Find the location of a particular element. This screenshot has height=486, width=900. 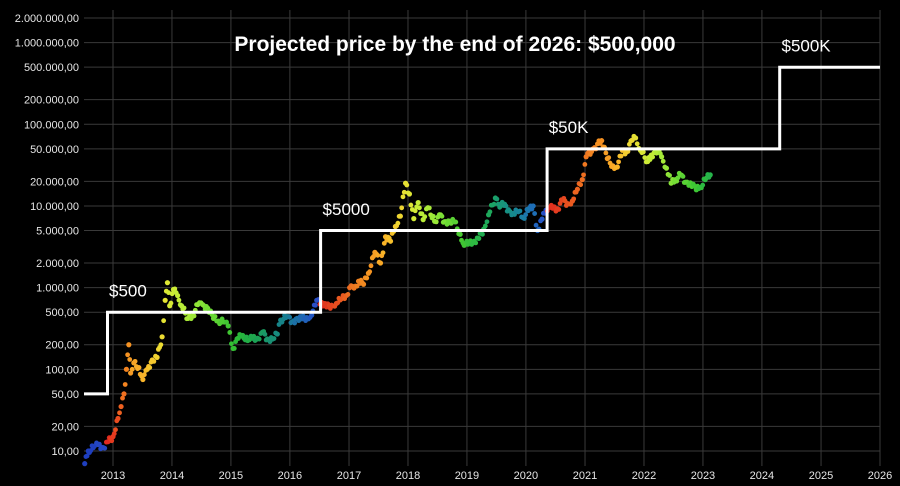

annotation-label: $500 is located at coordinates (128, 290).